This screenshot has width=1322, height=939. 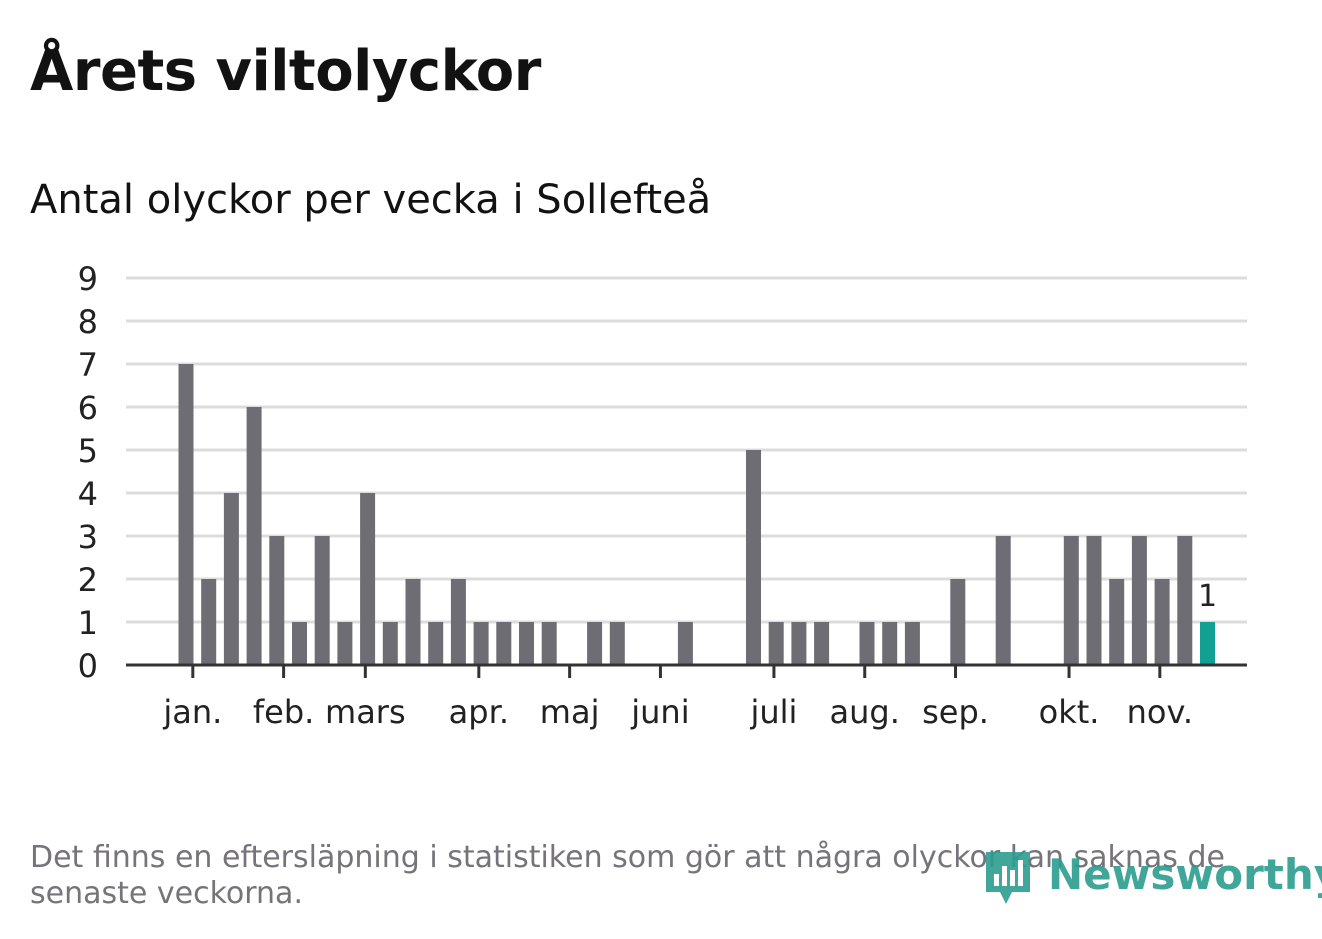 I want to click on x-tick-label: mars, so click(x=365, y=711).